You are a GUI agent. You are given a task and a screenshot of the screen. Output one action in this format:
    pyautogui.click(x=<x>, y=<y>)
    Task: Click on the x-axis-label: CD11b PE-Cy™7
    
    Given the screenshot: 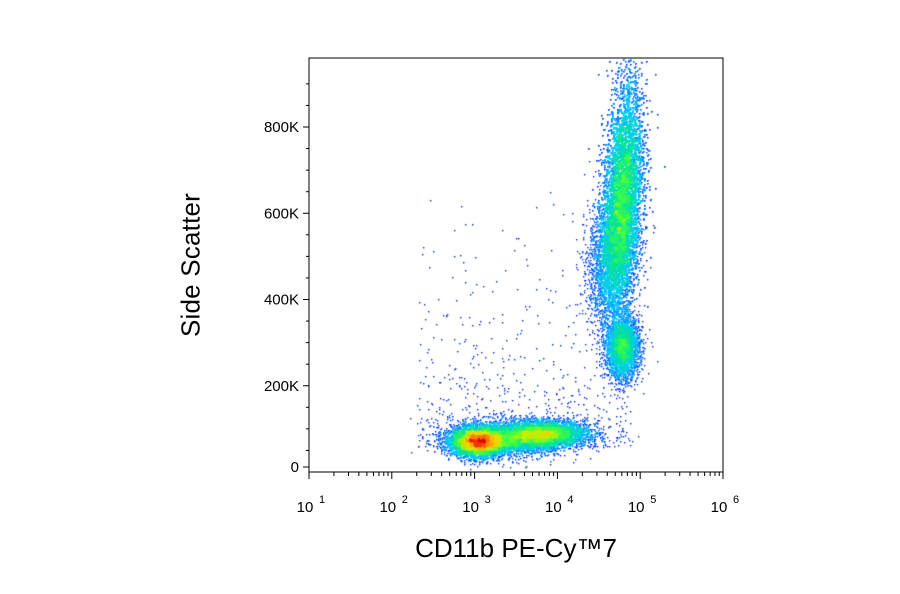 What is the action you would take?
    pyautogui.click(x=516, y=548)
    